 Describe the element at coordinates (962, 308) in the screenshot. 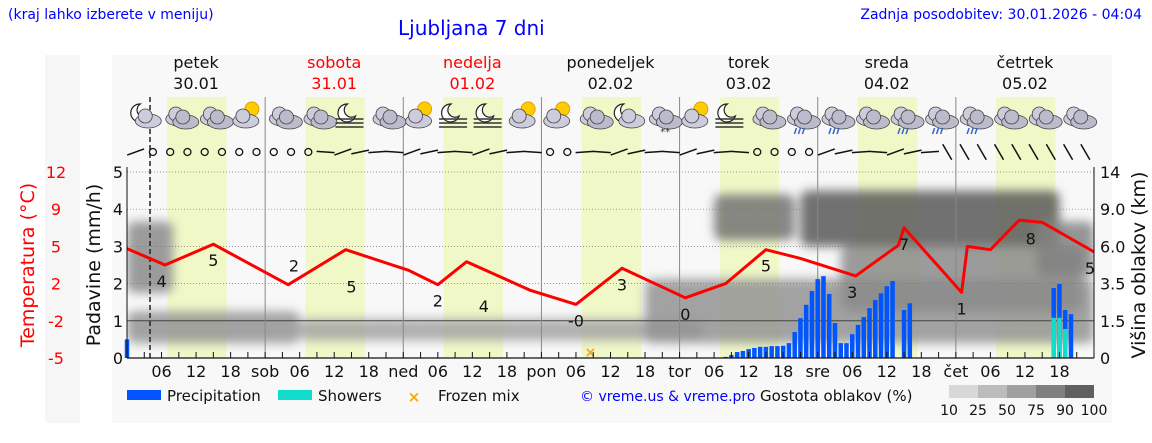

I see `temperature-label: 1` at that location.